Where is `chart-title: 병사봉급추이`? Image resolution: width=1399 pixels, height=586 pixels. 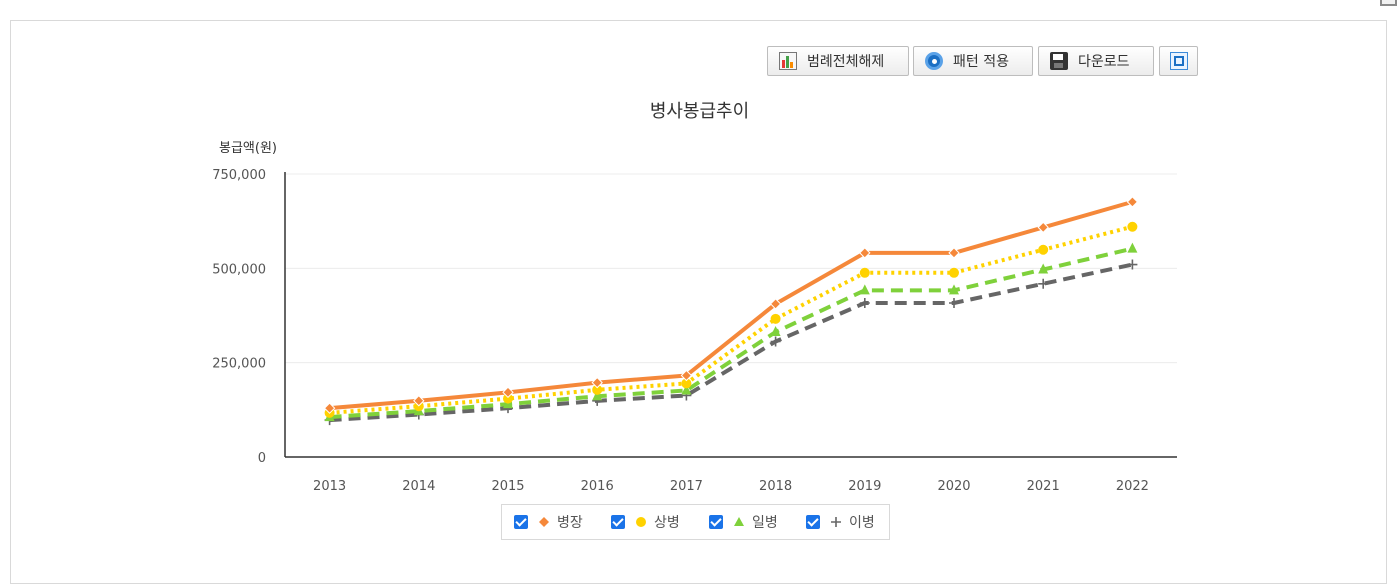
chart-title: 병사봉급추이 is located at coordinates (699, 111).